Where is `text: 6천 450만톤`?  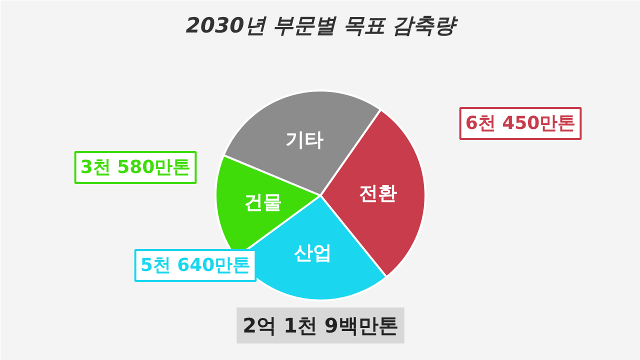 text: 6천 450만톤 is located at coordinates (520, 123).